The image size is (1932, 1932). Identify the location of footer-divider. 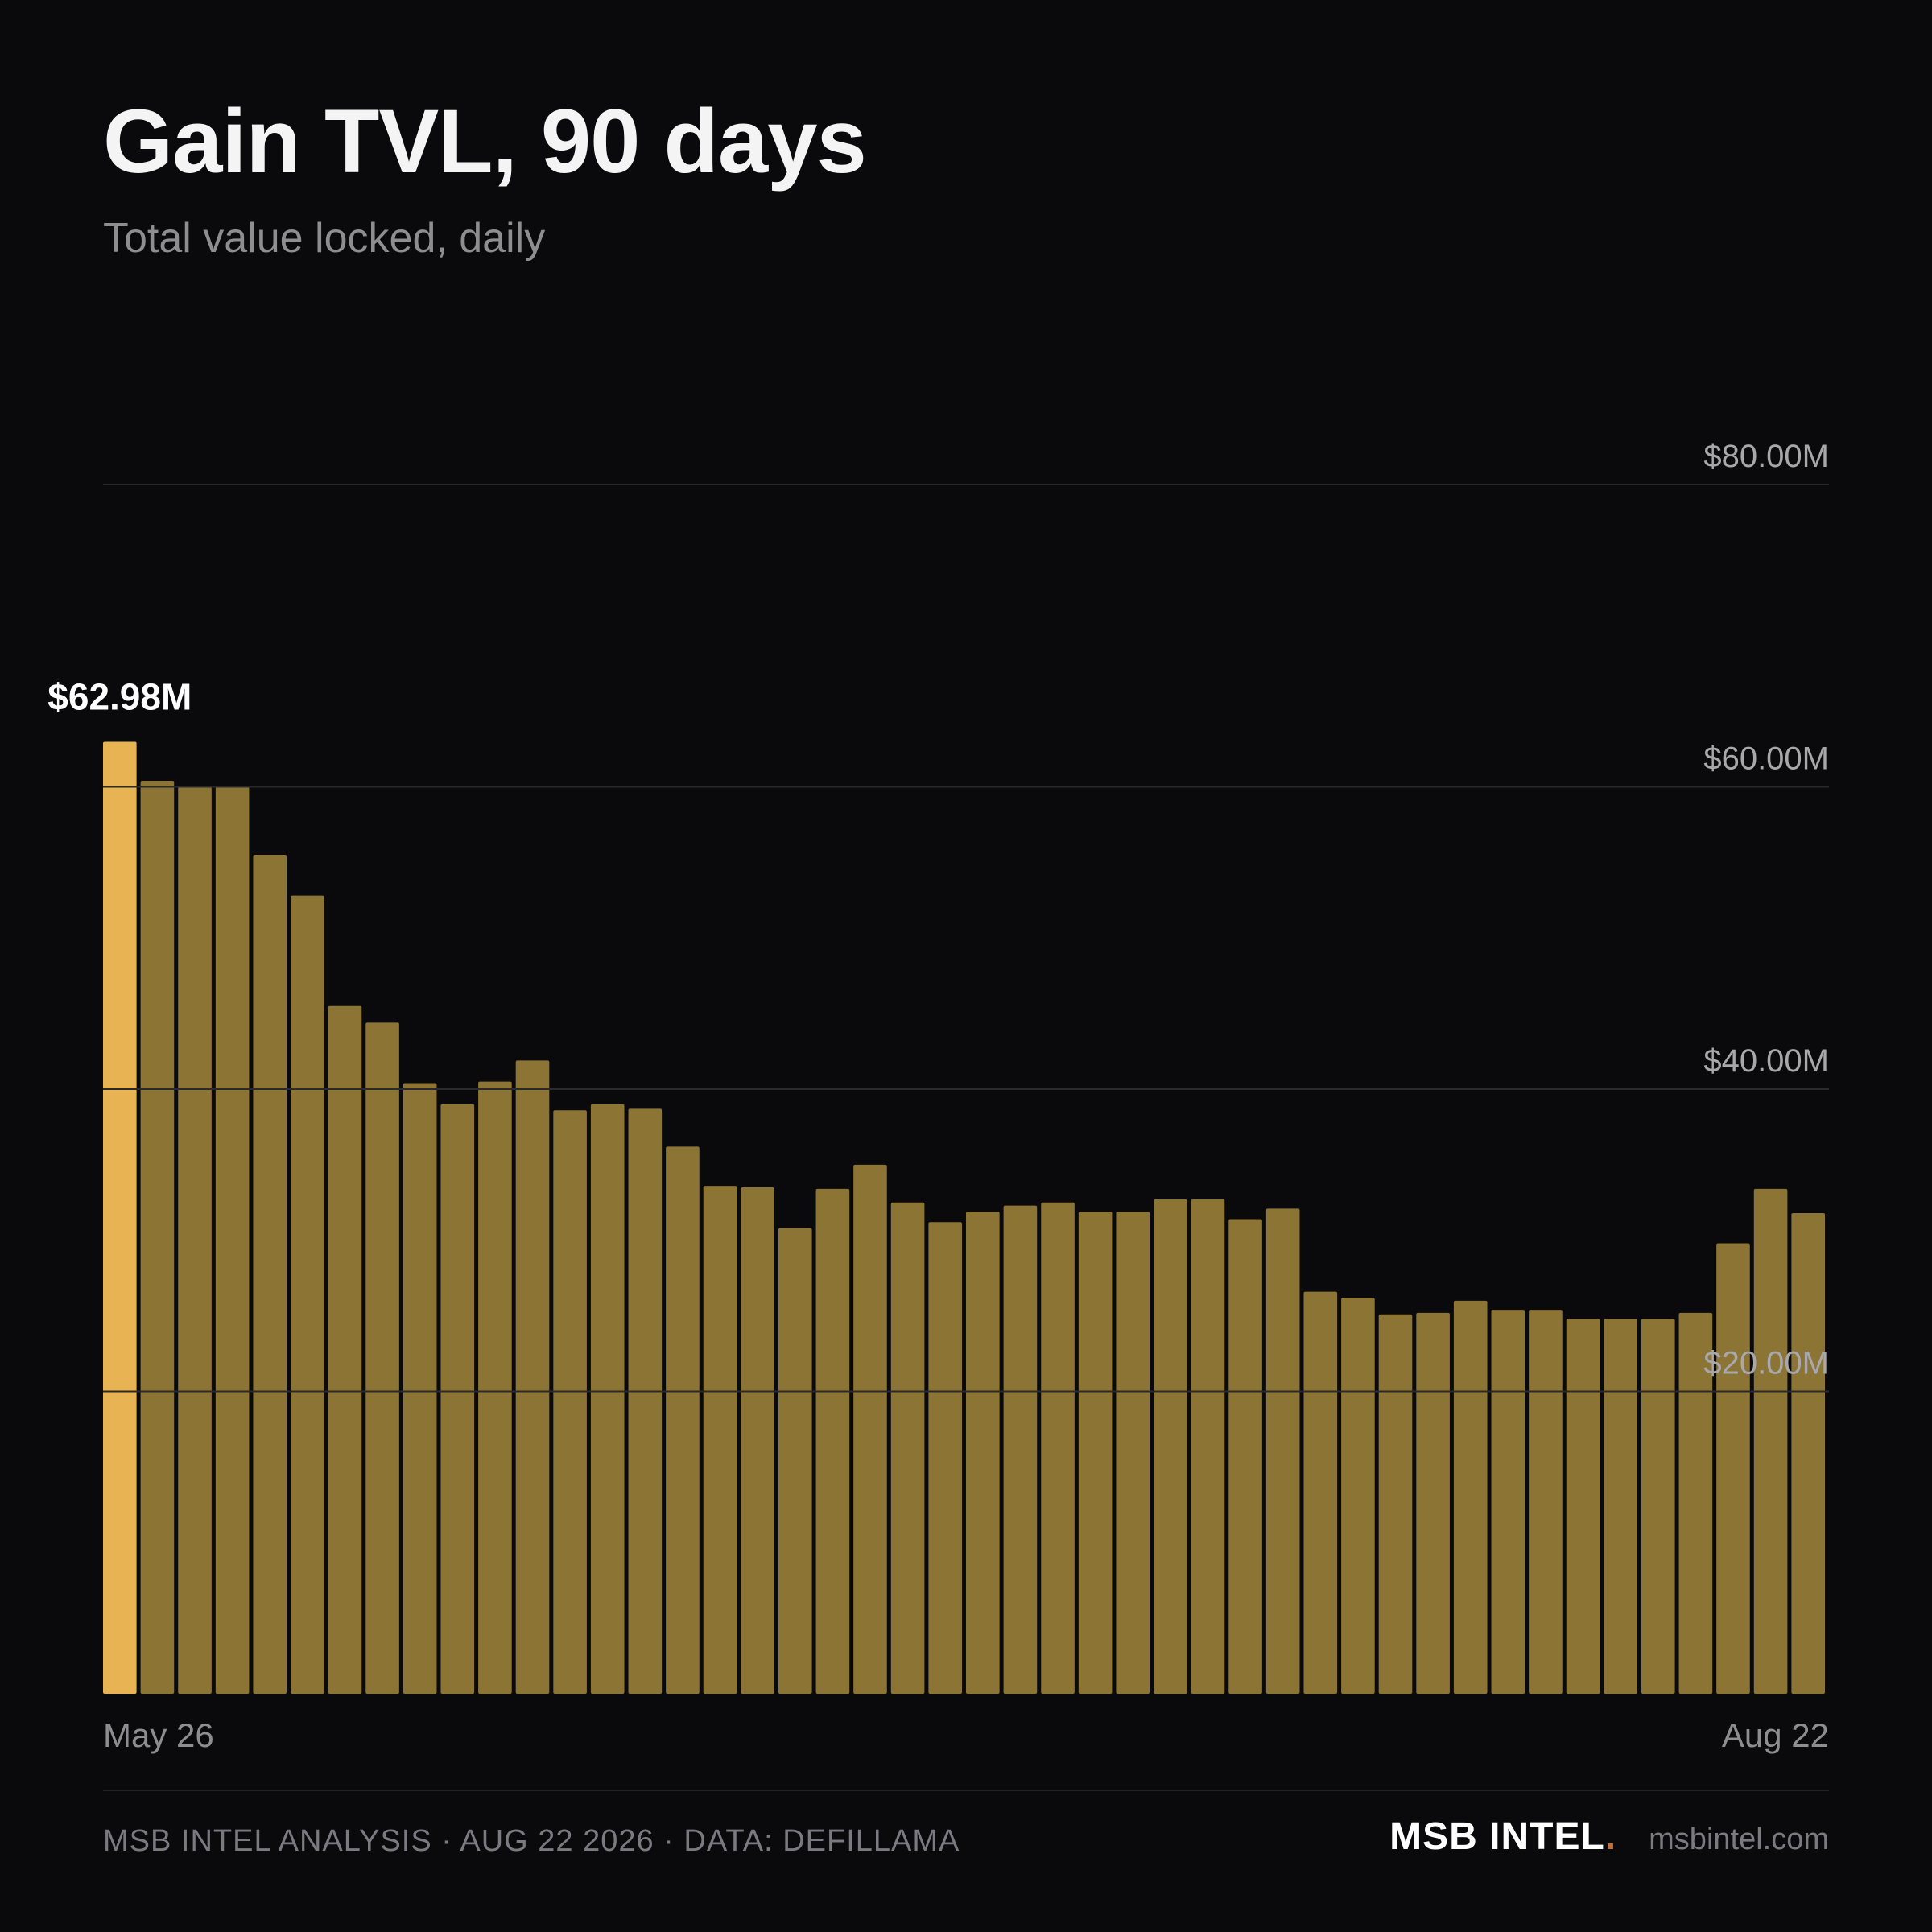
(966, 1790).